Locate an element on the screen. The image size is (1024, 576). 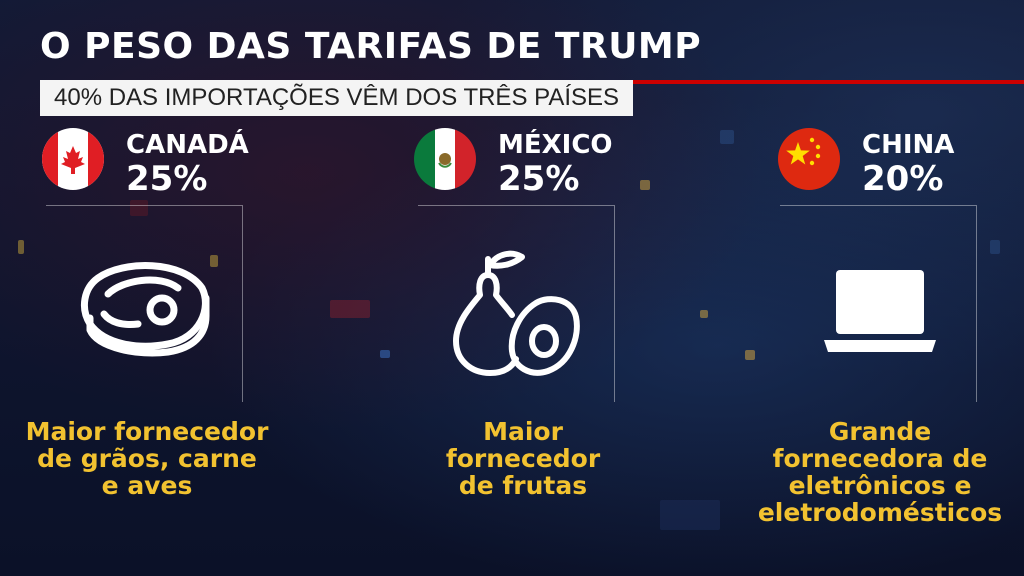
description-line: de grãos, carne is located at coordinates (147, 458).